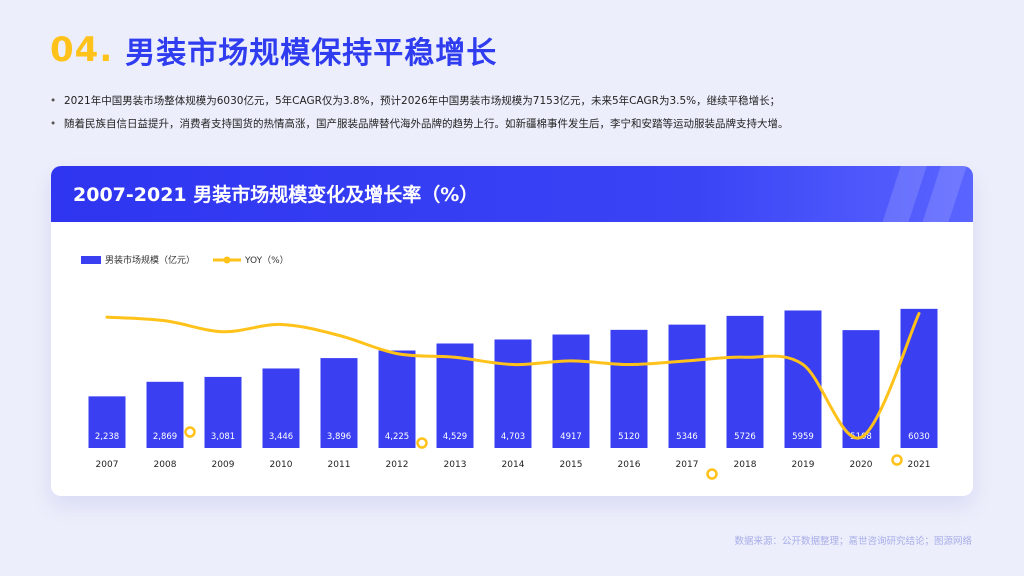 This screenshot has height=576, width=1024. Describe the element at coordinates (397, 465) in the screenshot. I see `x-tick-label: 2012` at that location.